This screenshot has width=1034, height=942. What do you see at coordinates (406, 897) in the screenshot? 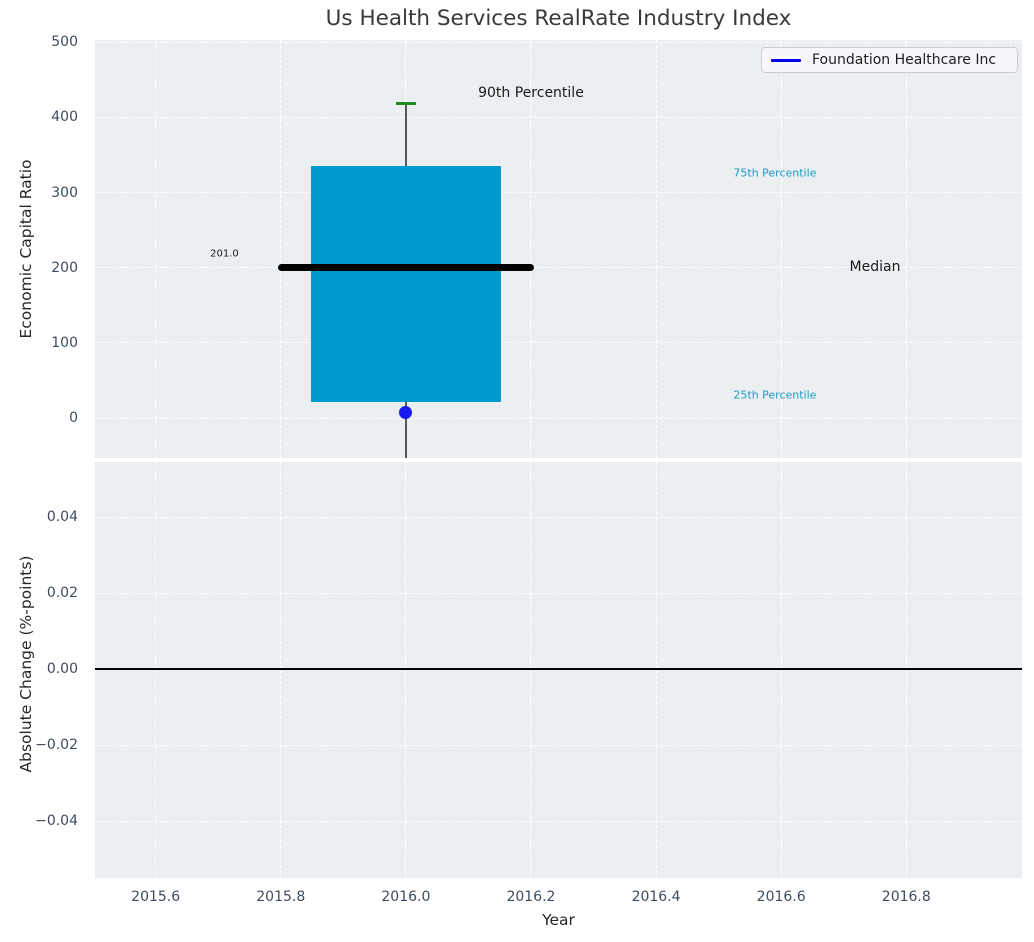
I see `x-tick-label: 2016.0` at bounding box center [406, 897].